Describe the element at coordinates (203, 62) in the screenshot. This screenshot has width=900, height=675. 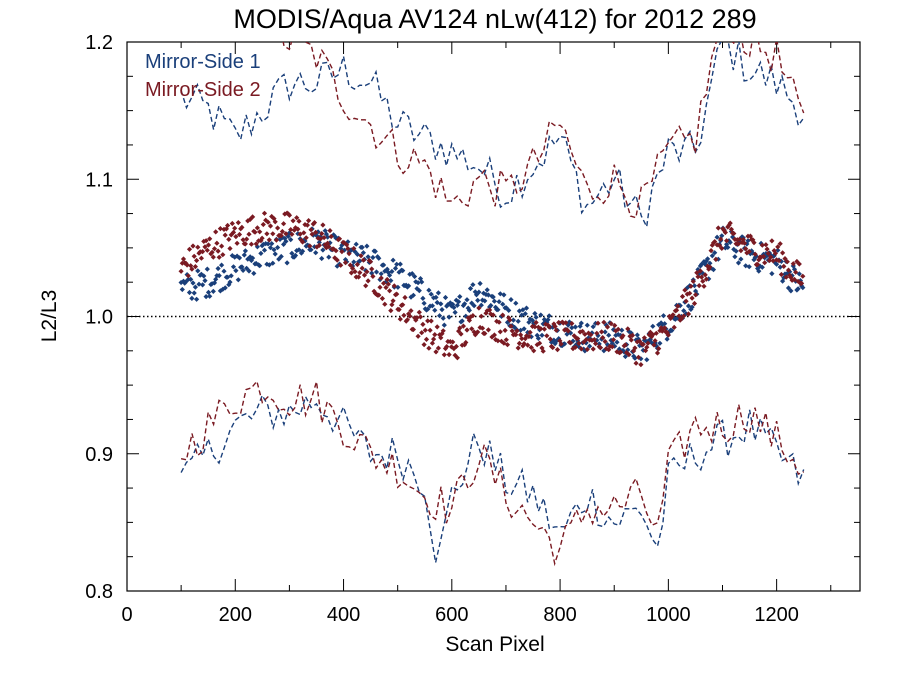
I see `legend-entry-mirror-side-1: Mirror-Side 1` at that location.